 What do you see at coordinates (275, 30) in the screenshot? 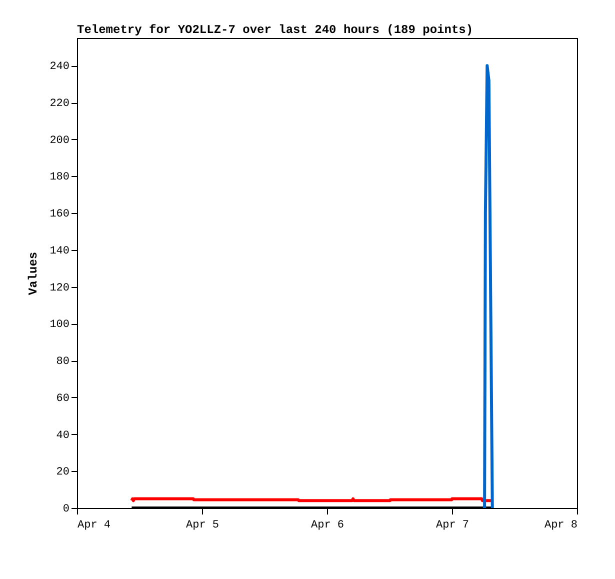
I see `chart-title: Telemetry for YO2LLZ-7 over last 240 hours (189 points)` at bounding box center [275, 30].